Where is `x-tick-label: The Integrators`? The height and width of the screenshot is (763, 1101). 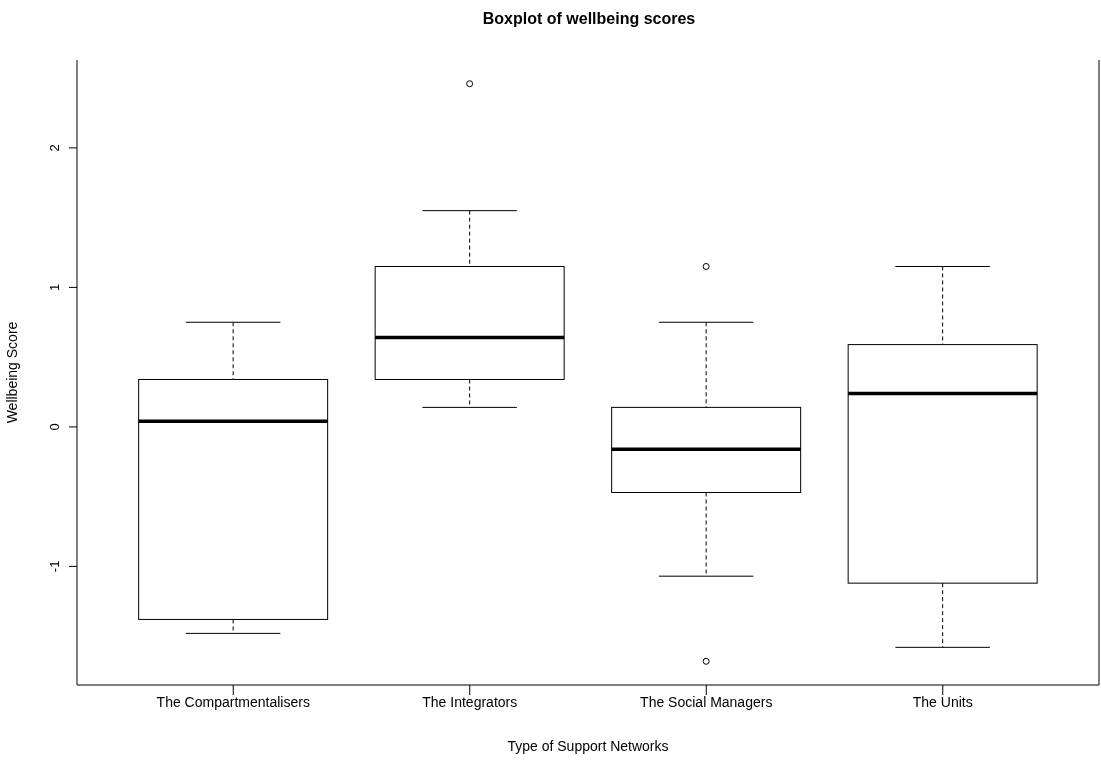
x-tick-label: The Integrators is located at coordinates (470, 701).